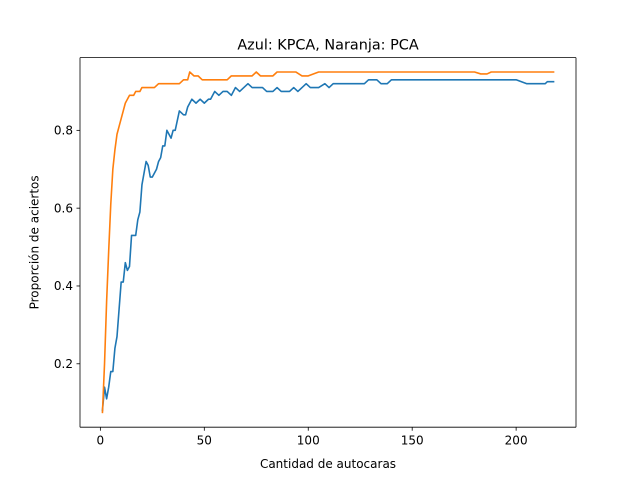  I want to click on x-axis-ticks: 0 50 100 150 200, so click(312, 437).